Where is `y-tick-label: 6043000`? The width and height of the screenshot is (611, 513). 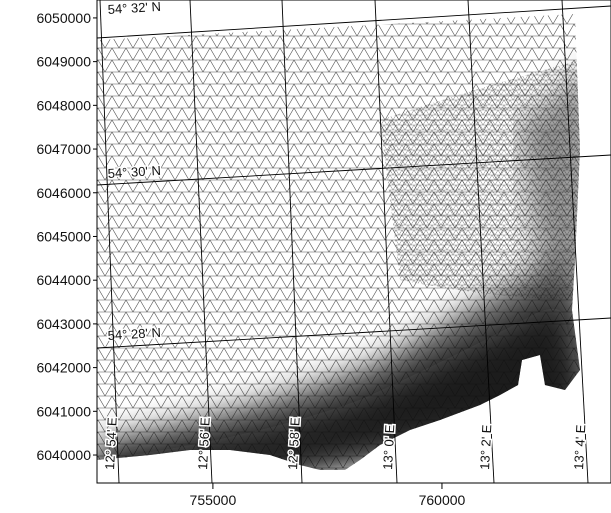 y-tick-label: 6043000 is located at coordinates (63, 324).